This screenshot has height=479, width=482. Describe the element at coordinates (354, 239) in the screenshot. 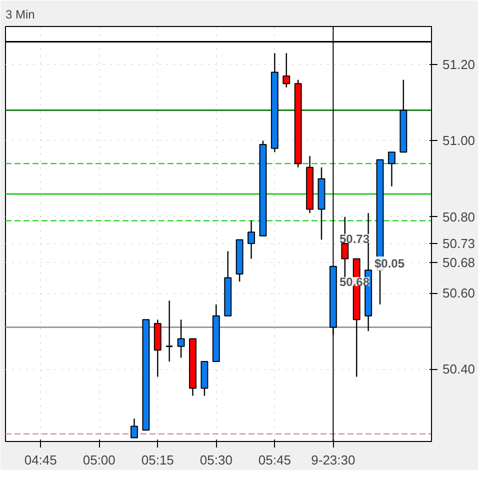

I see `annotation: 50.73` at that location.